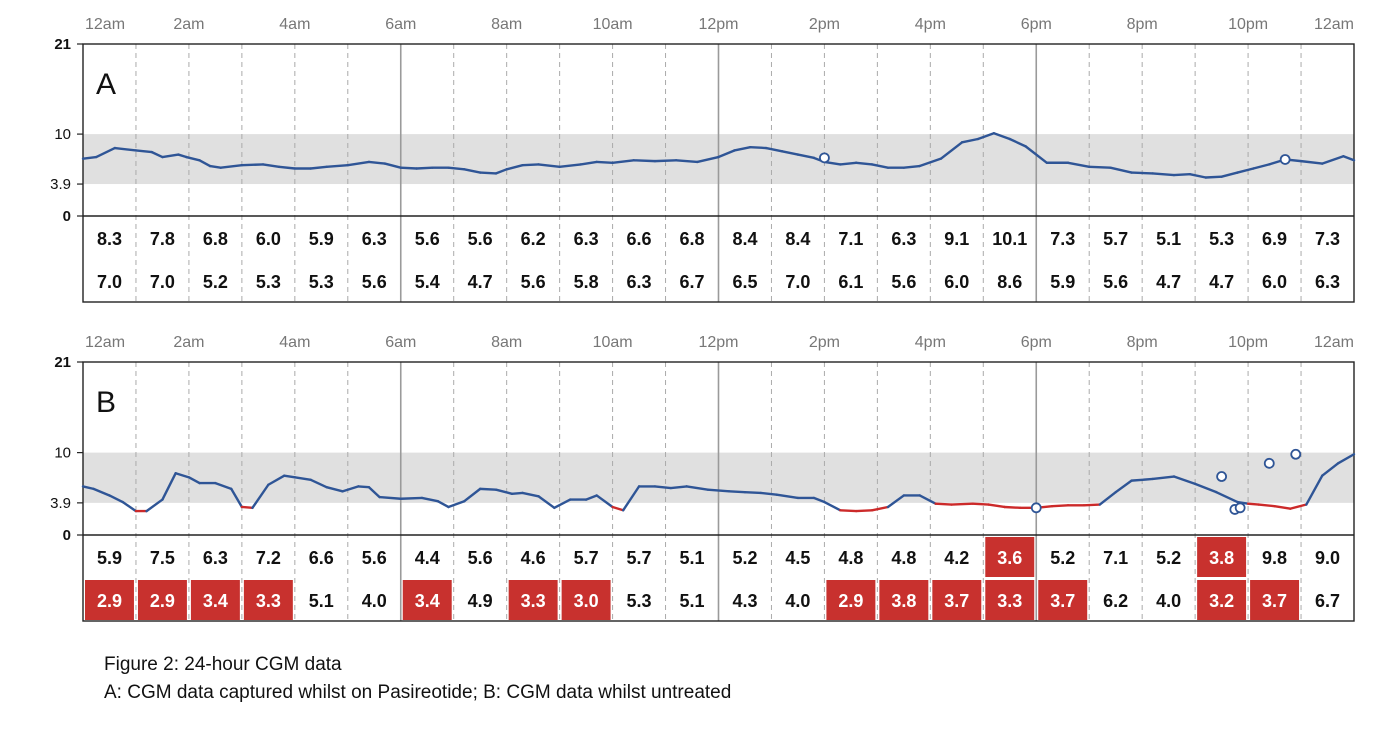  What do you see at coordinates (374, 239) in the screenshot?
I see `hourly-high-value: 6.3` at bounding box center [374, 239].